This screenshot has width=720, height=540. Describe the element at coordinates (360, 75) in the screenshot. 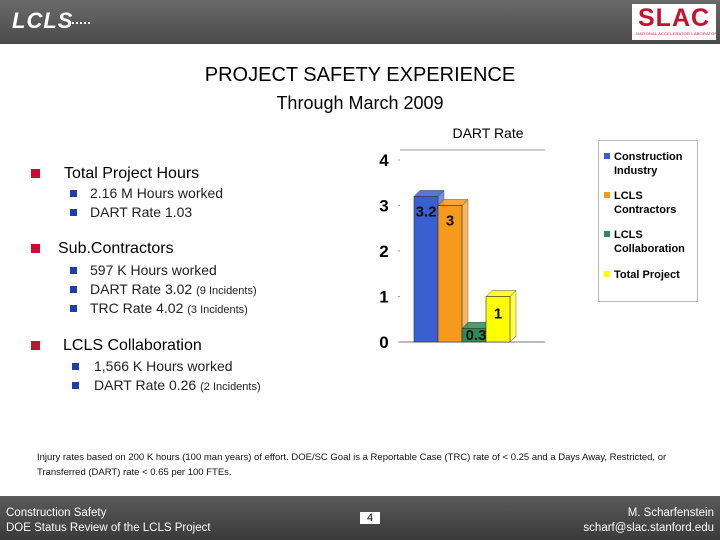

I see `page-title: PROJECT SAFETY EXPERIENCE` at that location.